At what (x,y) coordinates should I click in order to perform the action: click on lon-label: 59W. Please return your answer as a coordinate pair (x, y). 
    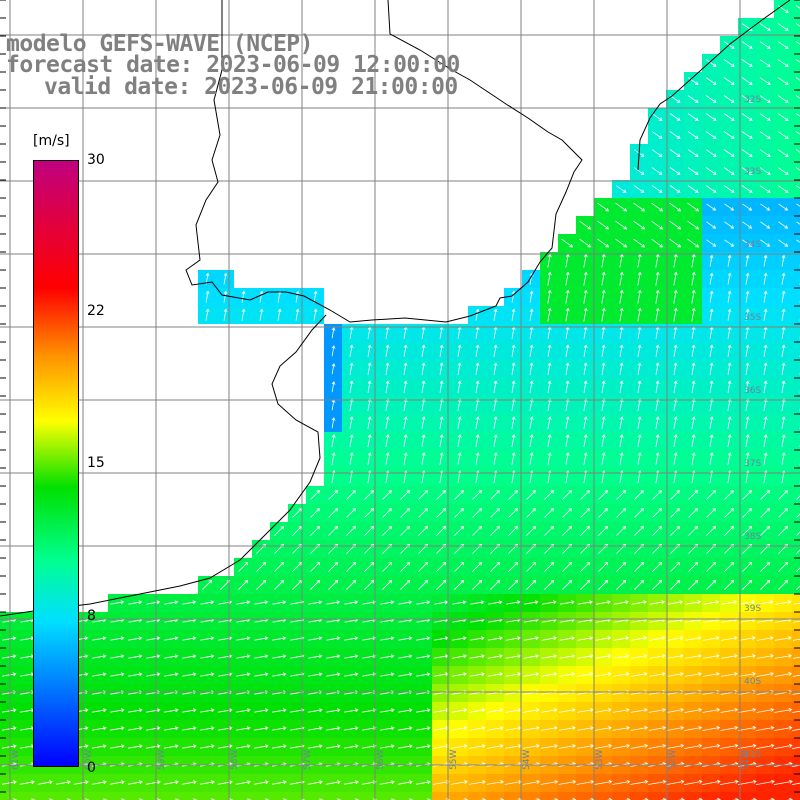
    Looking at the image, I should click on (162, 760).